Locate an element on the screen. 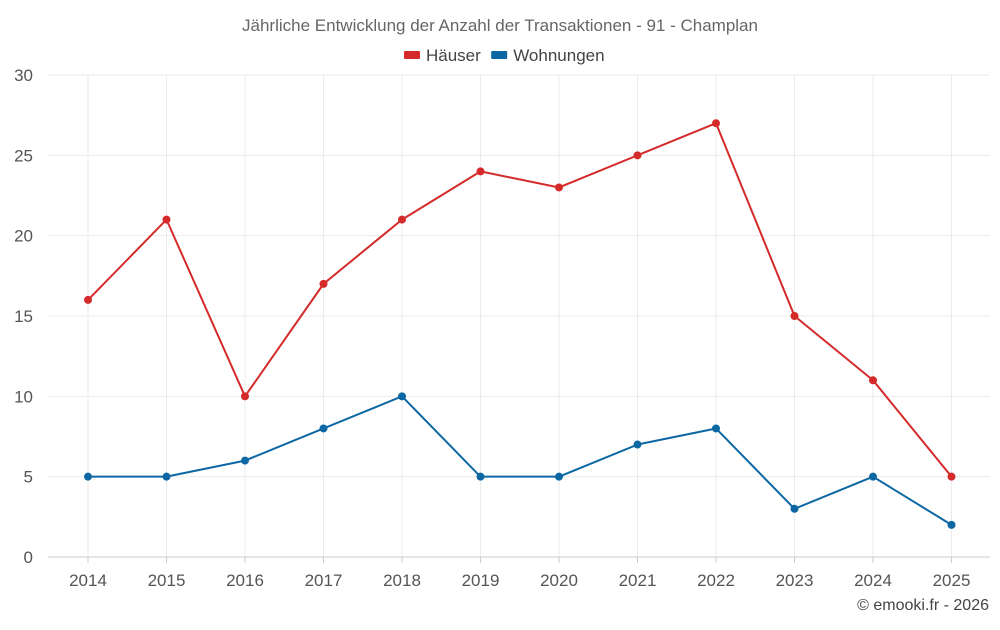  legend-item-1: Häuser is located at coordinates (442, 55).